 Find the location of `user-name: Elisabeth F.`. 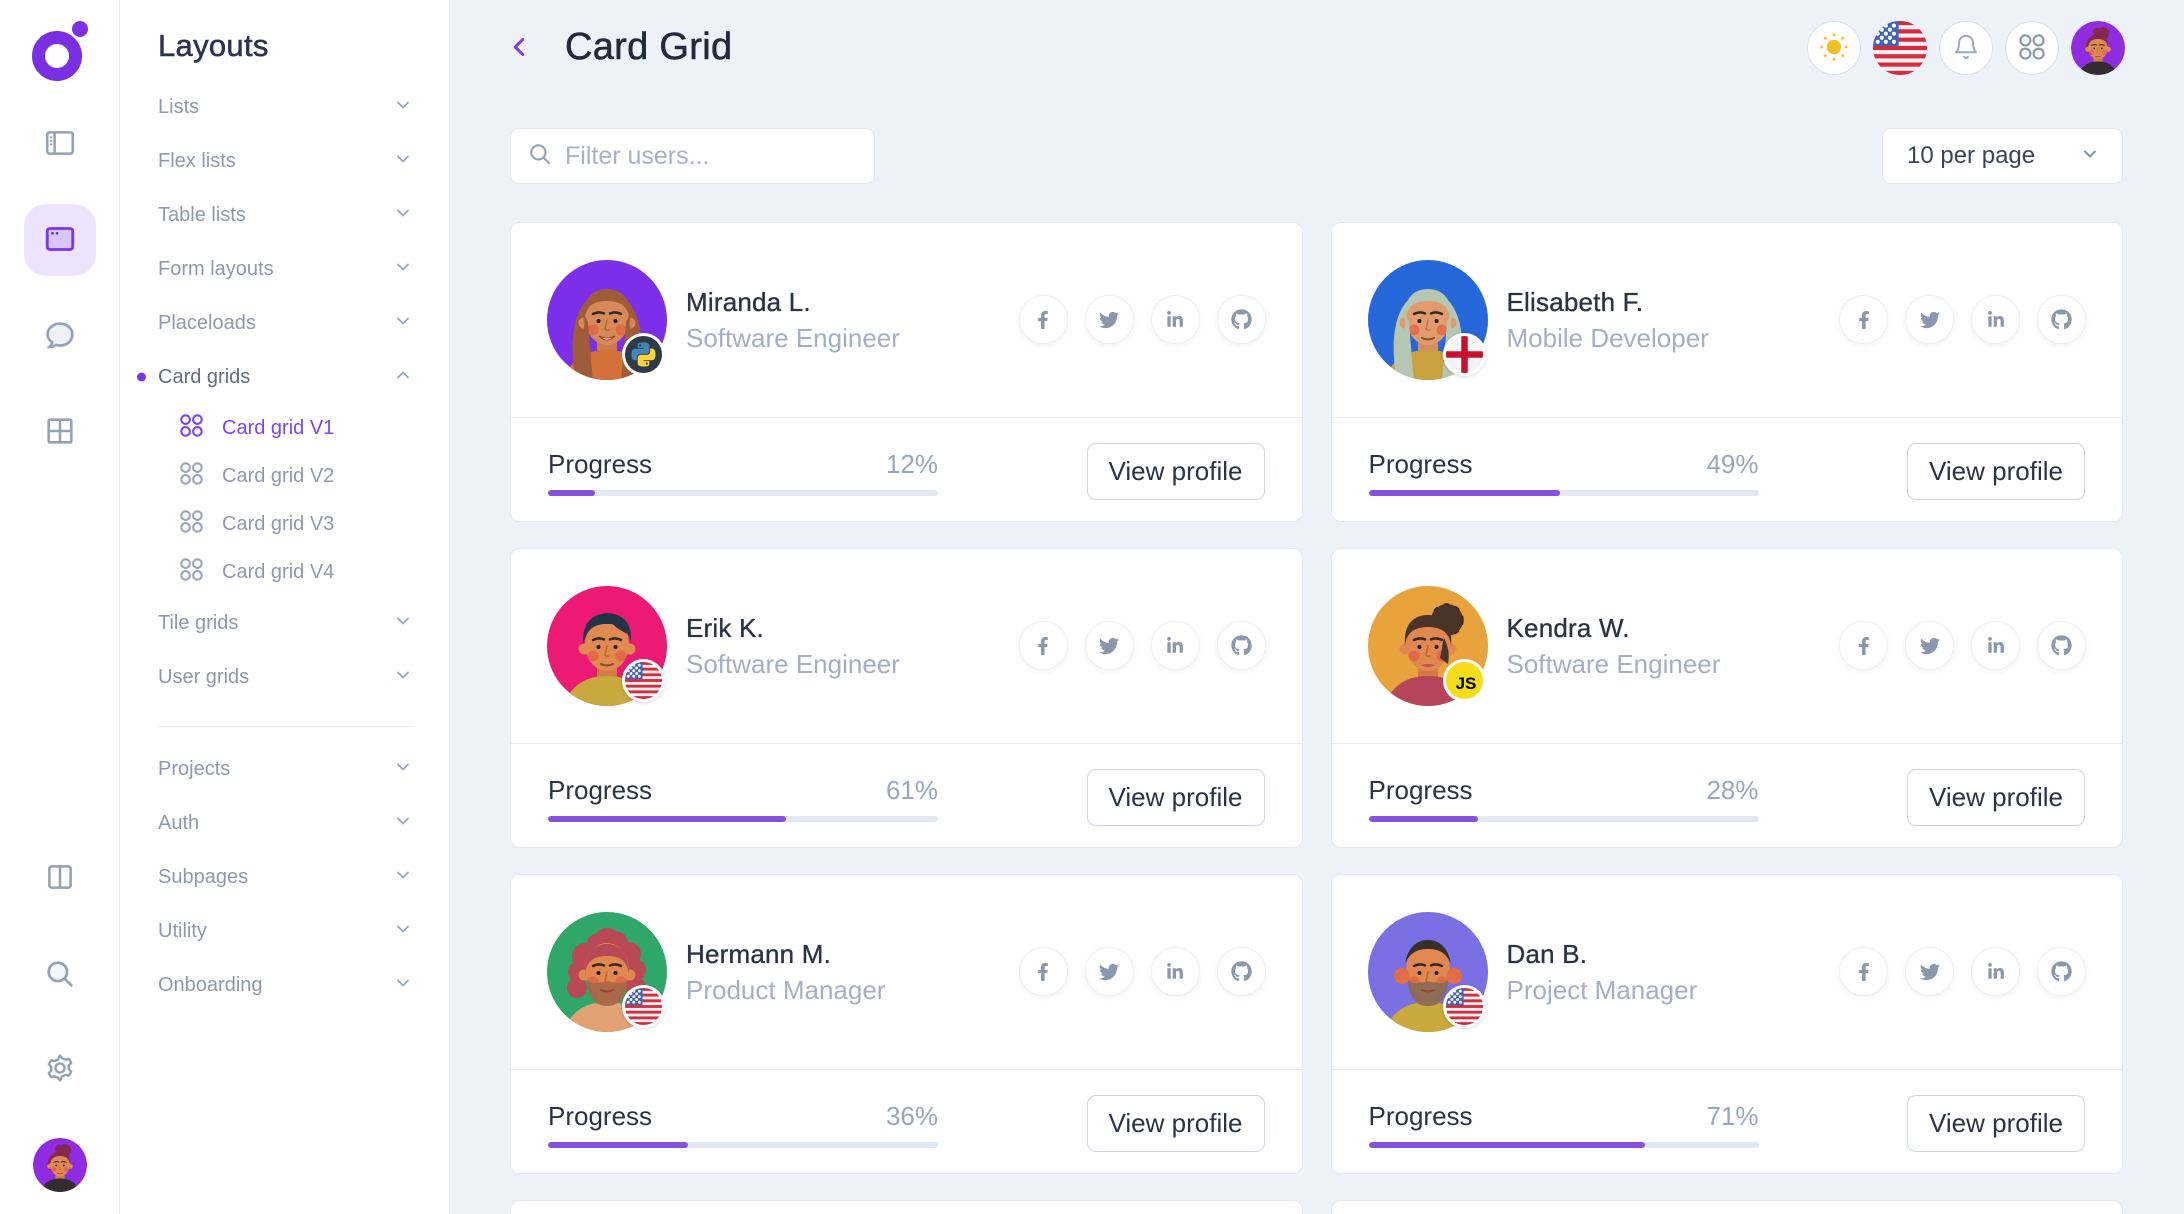

user-name: Elisabeth F. is located at coordinates (1575, 302).